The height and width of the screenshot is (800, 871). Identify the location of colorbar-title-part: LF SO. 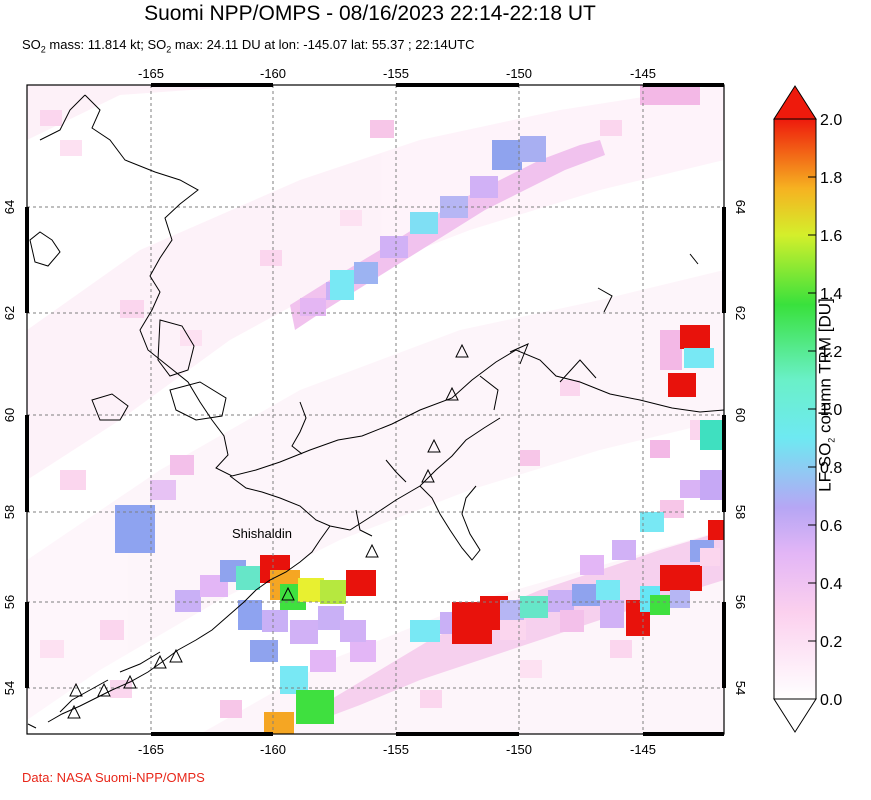
(825, 467).